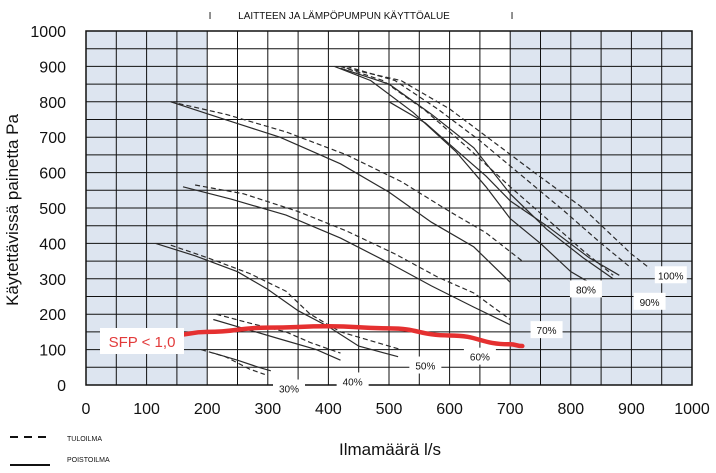 This screenshot has height=473, width=716. What do you see at coordinates (52, 244) in the screenshot?
I see `y-tick-label: 400` at bounding box center [52, 244].